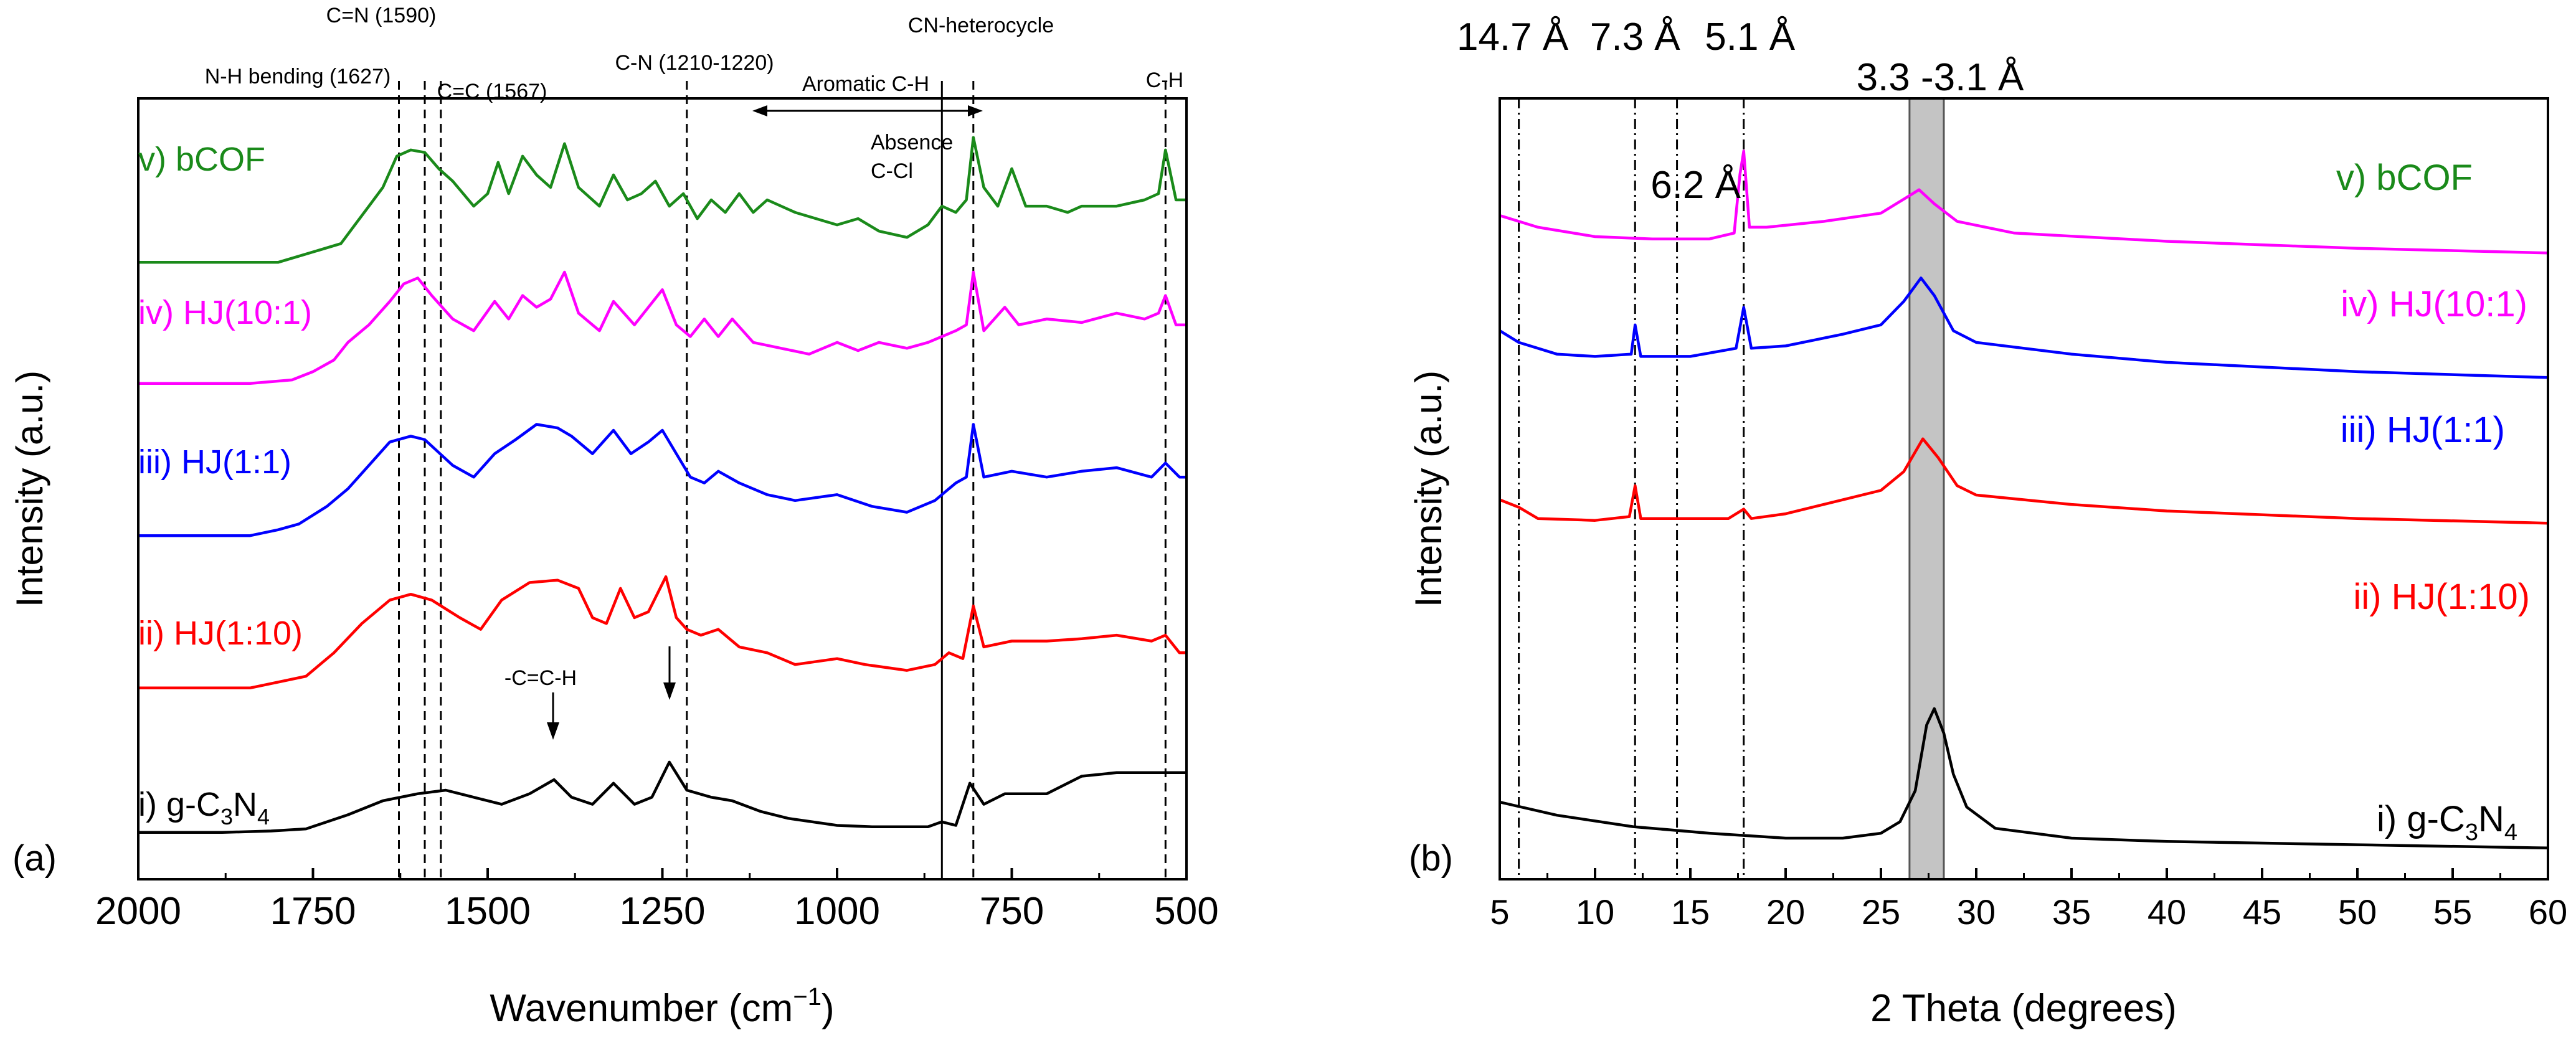  What do you see at coordinates (981, 25) in the screenshot?
I see `annot-cn-heterocycle: CN-heterocycle` at bounding box center [981, 25].